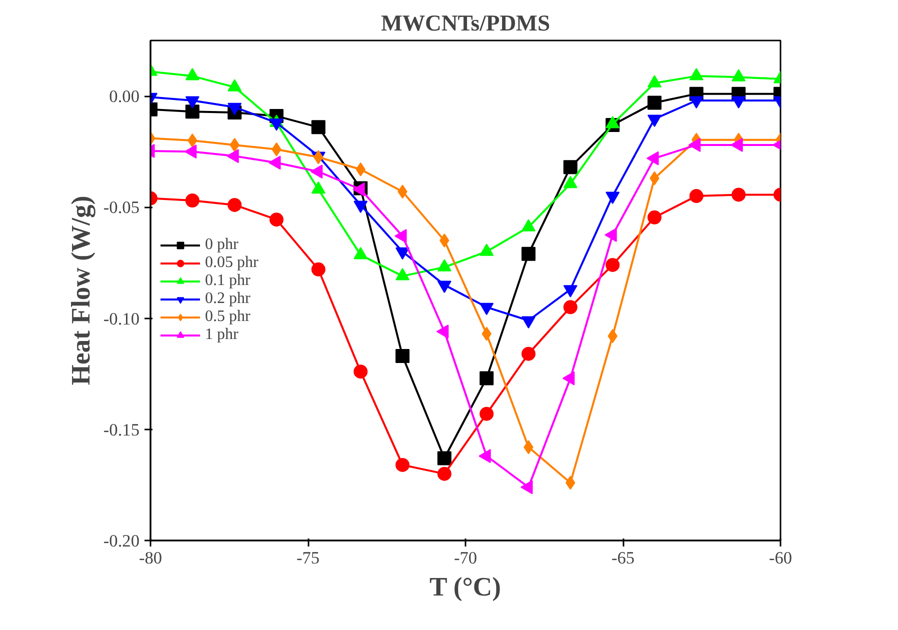  What do you see at coordinates (465, 587) in the screenshot?
I see `x-axis-title: T (°C)` at bounding box center [465, 587].